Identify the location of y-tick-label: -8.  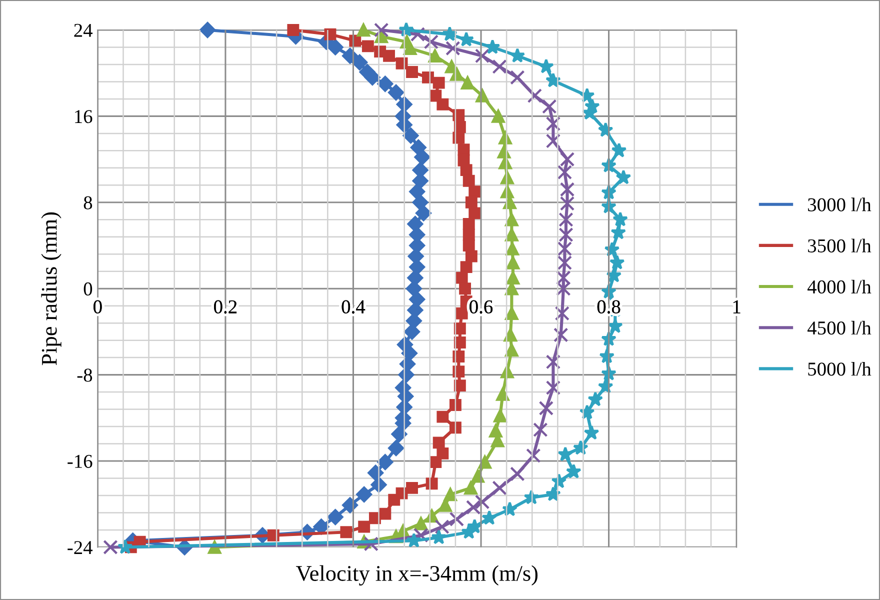
(84, 375).